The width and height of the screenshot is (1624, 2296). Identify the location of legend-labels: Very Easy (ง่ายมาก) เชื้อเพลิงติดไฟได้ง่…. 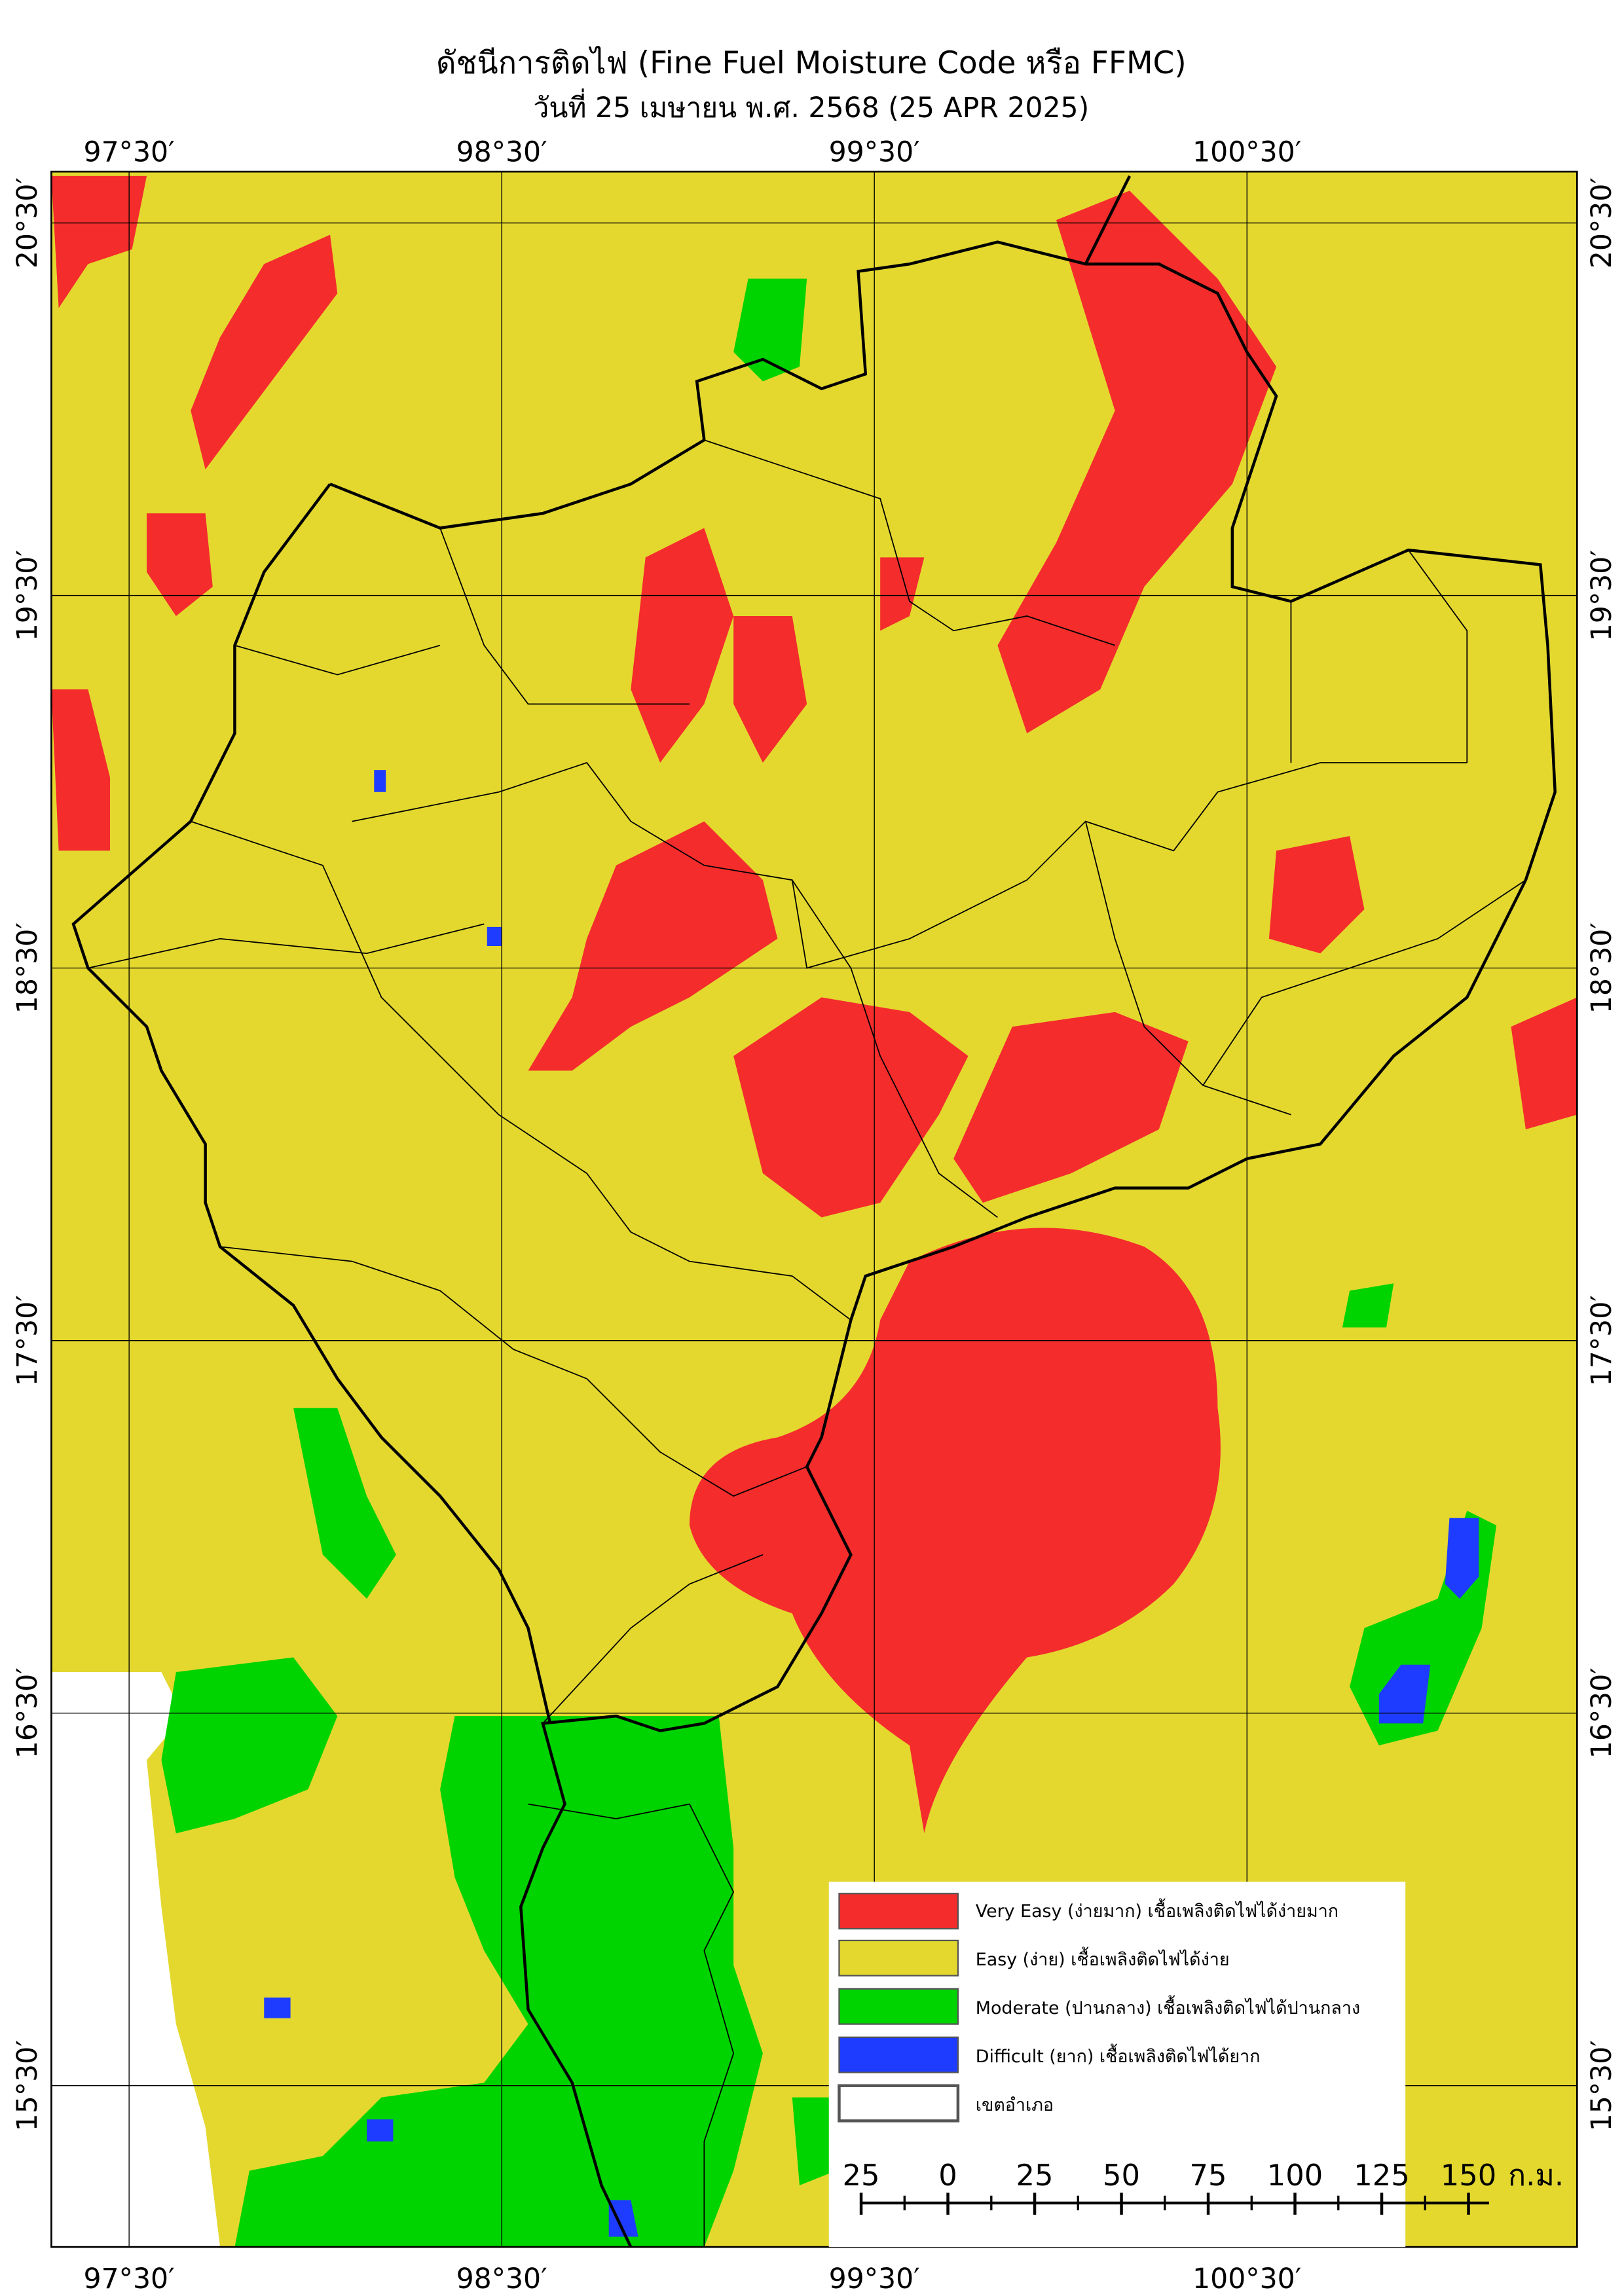
(1168, 2006).